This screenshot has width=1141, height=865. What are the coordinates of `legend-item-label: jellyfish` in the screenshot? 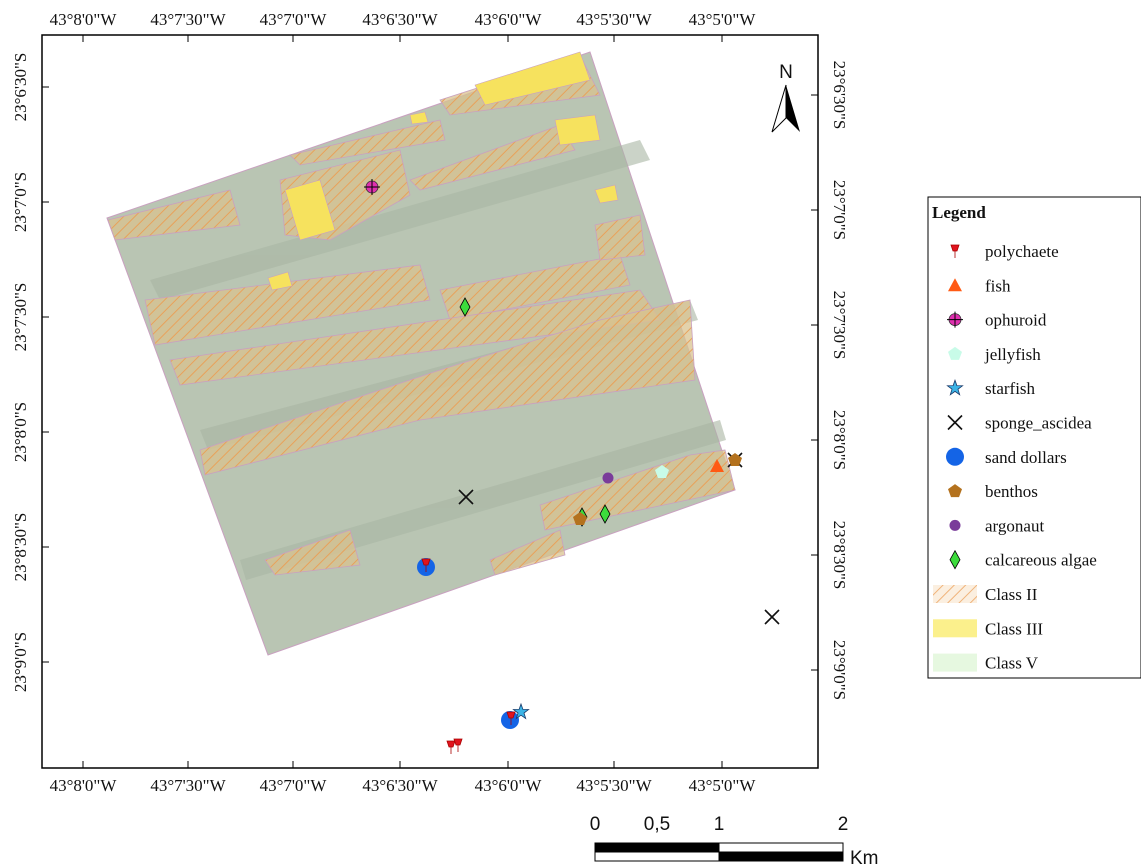 It's located at (1012, 354).